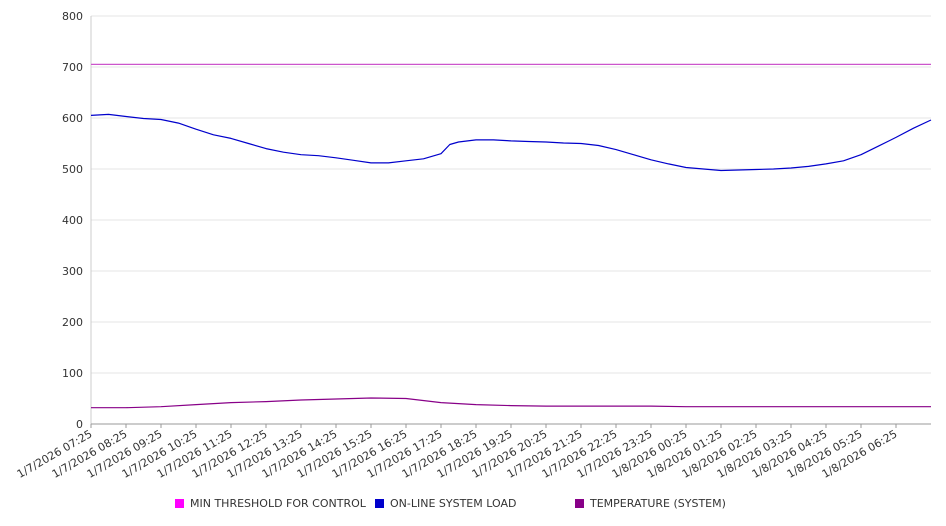 This screenshot has height=526, width=946. What do you see at coordinates (72, 322) in the screenshot?
I see `y-tick-label: 200` at bounding box center [72, 322].